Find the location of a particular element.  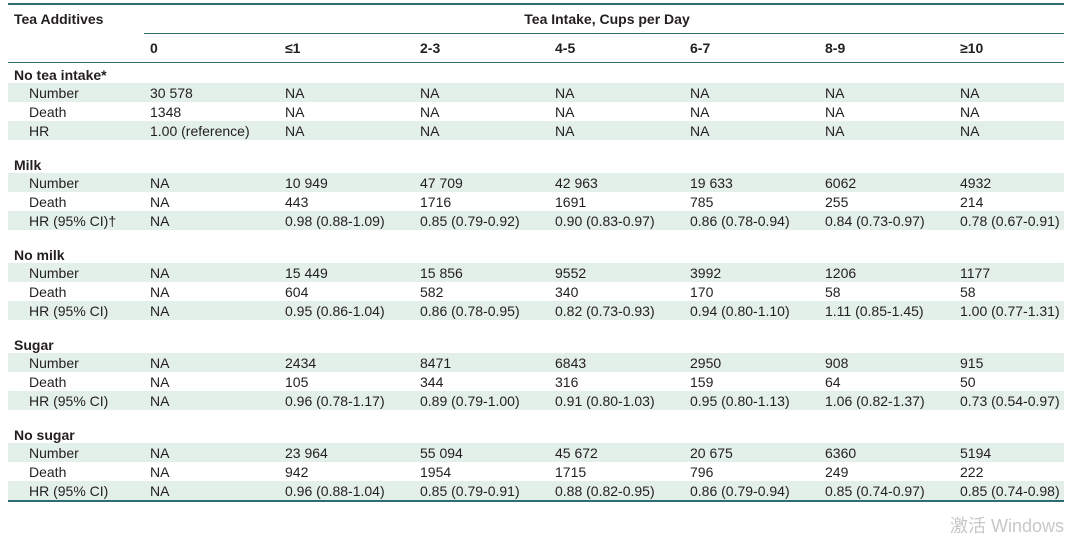

table-cell: 5194 is located at coordinates (1009, 452).